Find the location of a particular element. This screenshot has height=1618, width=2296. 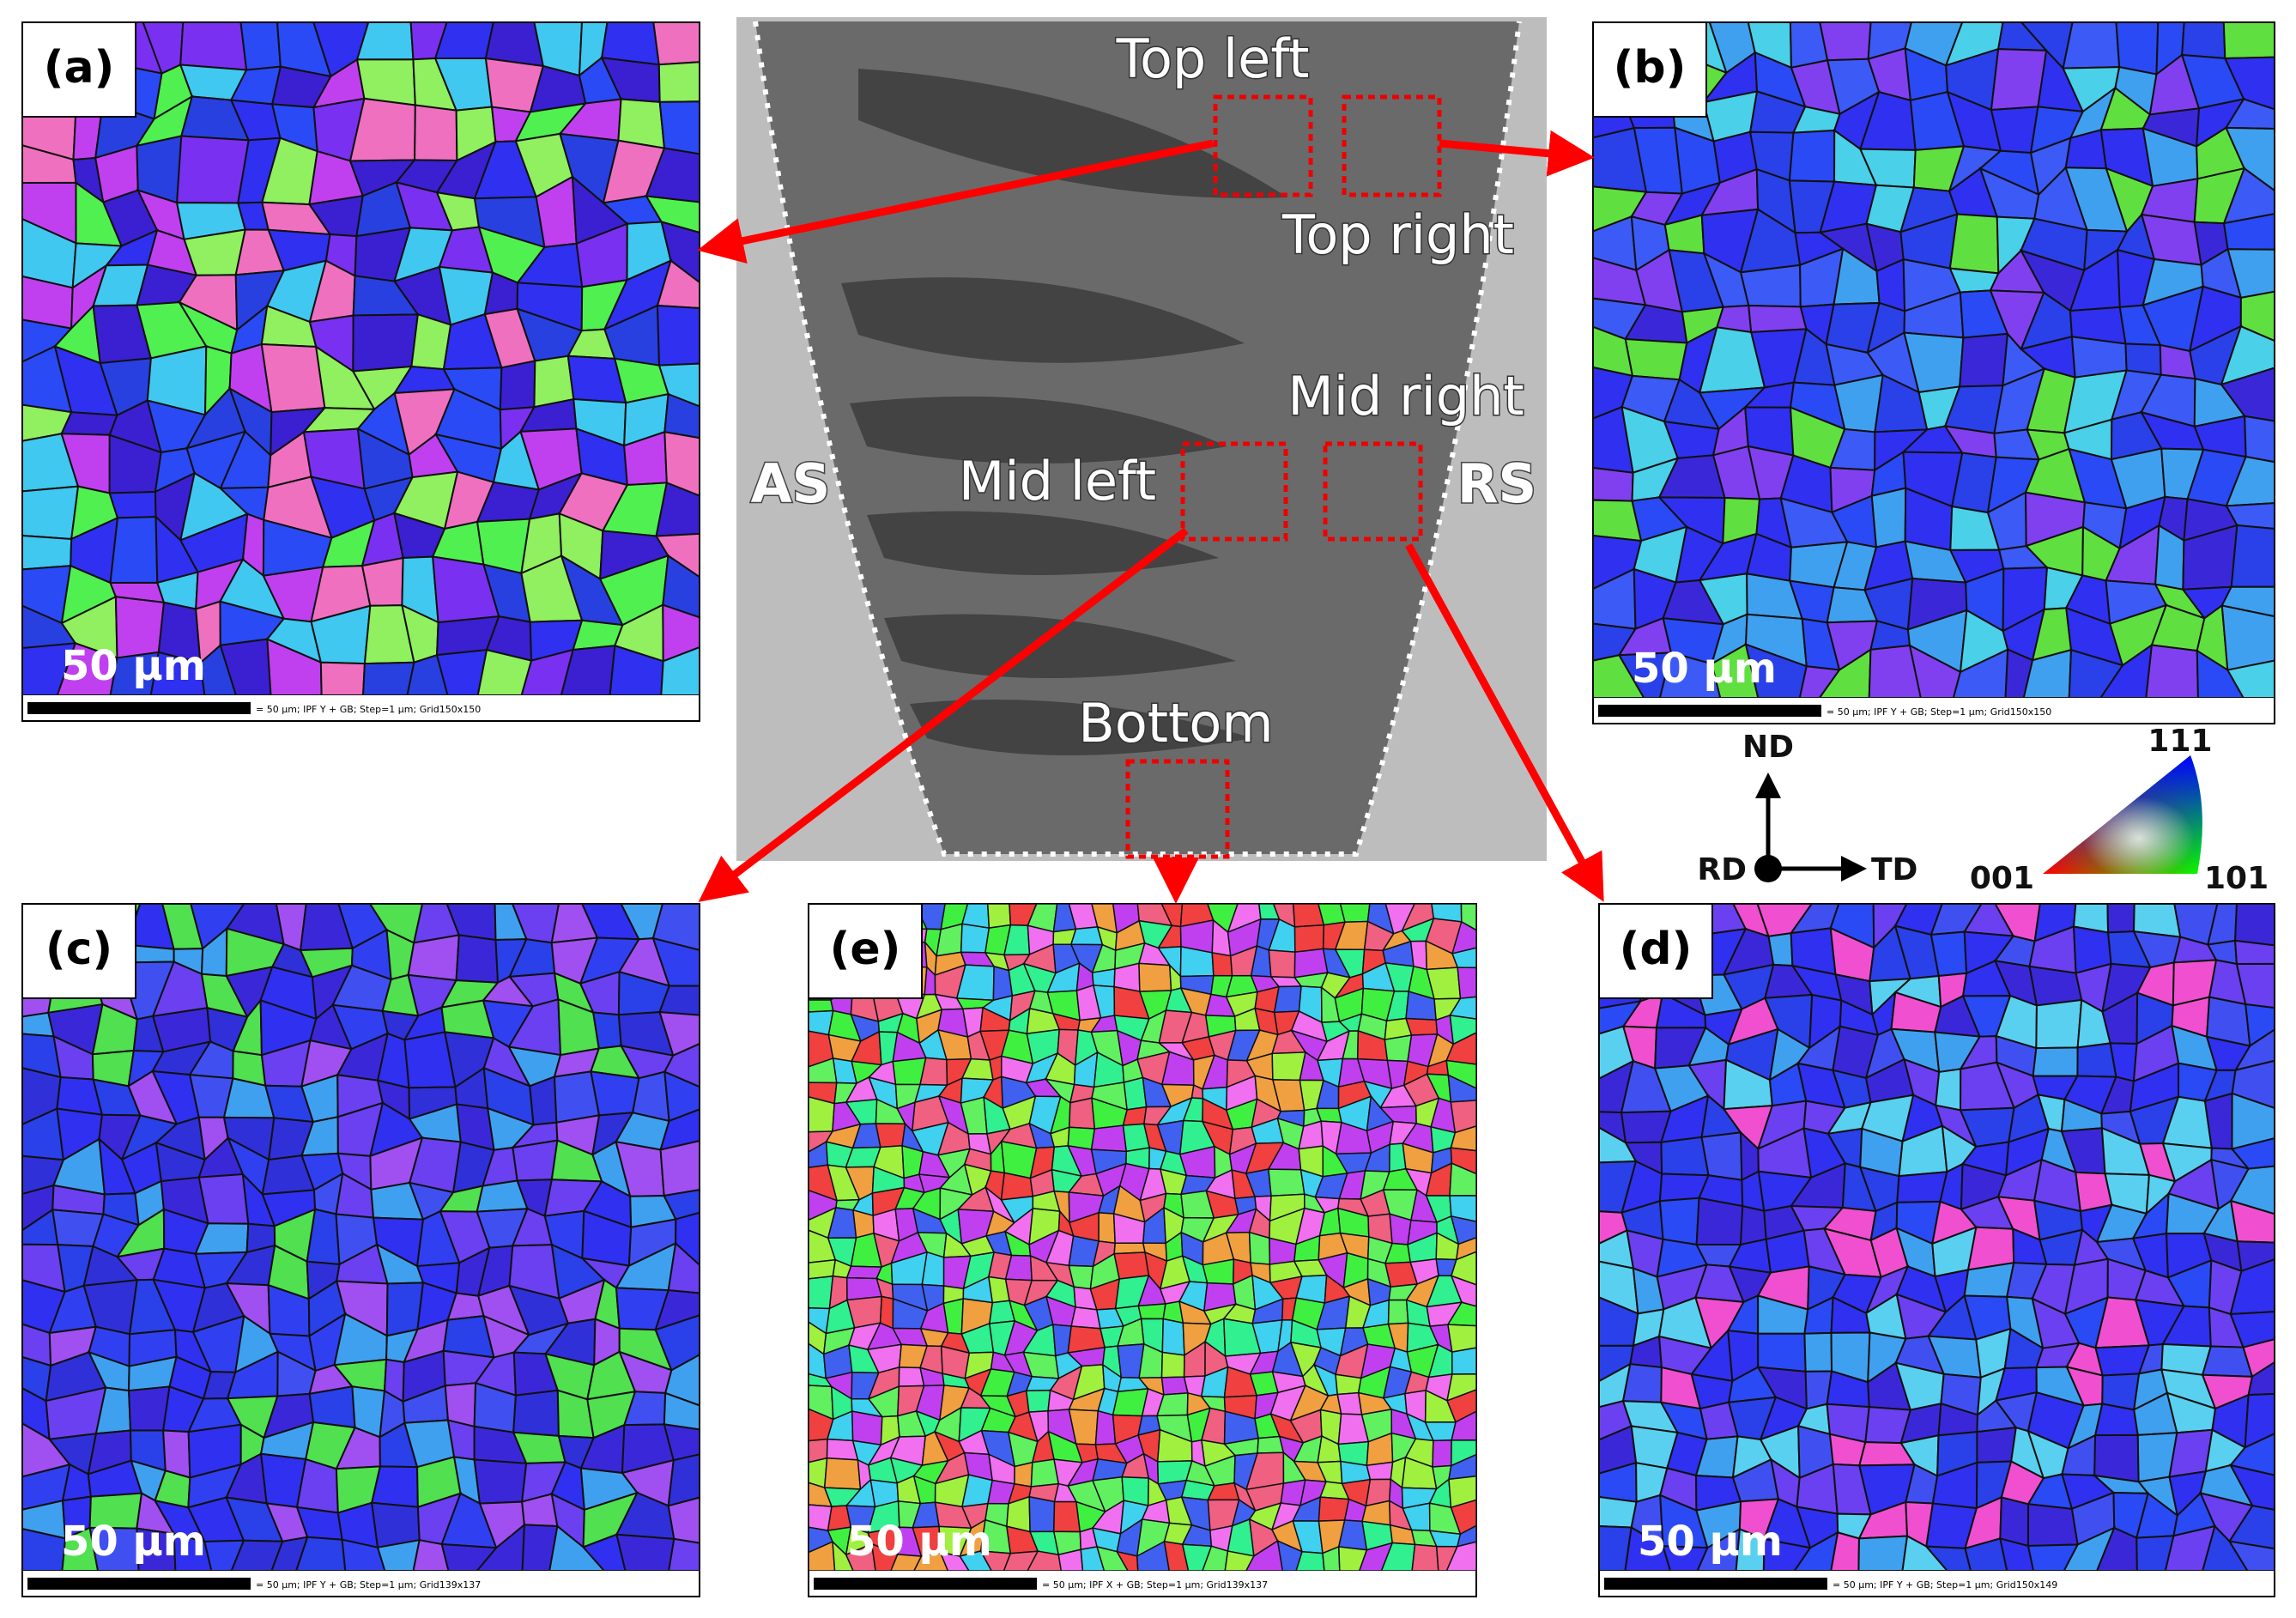

axis-label: TD is located at coordinates (1894, 870).